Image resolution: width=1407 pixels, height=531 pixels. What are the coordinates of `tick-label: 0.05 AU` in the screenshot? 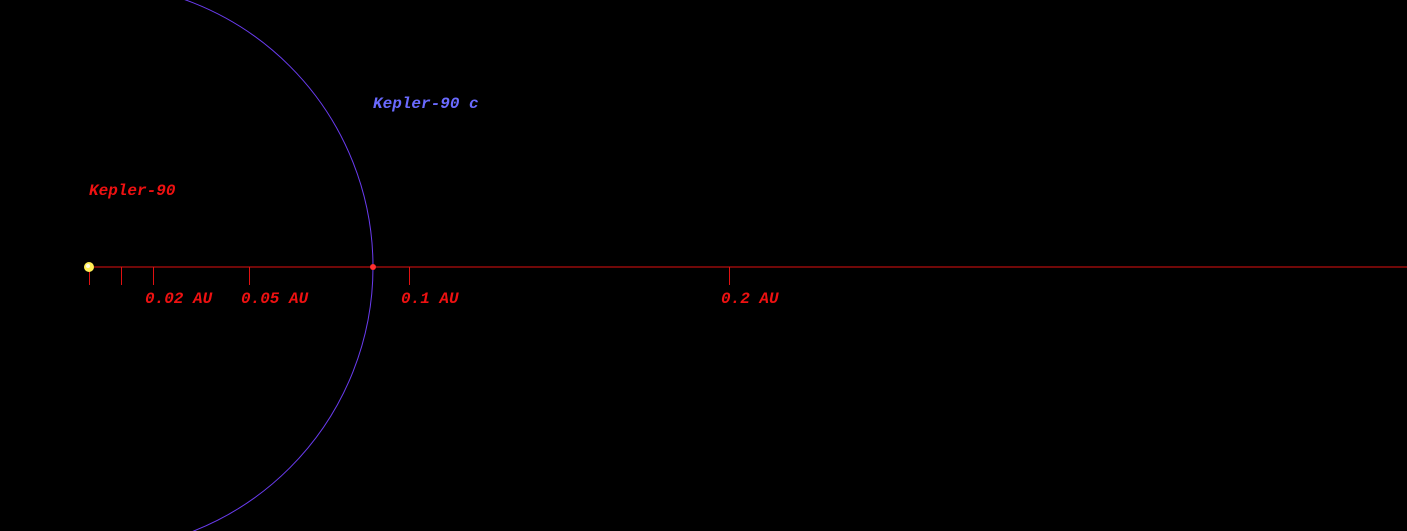 It's located at (275, 299).